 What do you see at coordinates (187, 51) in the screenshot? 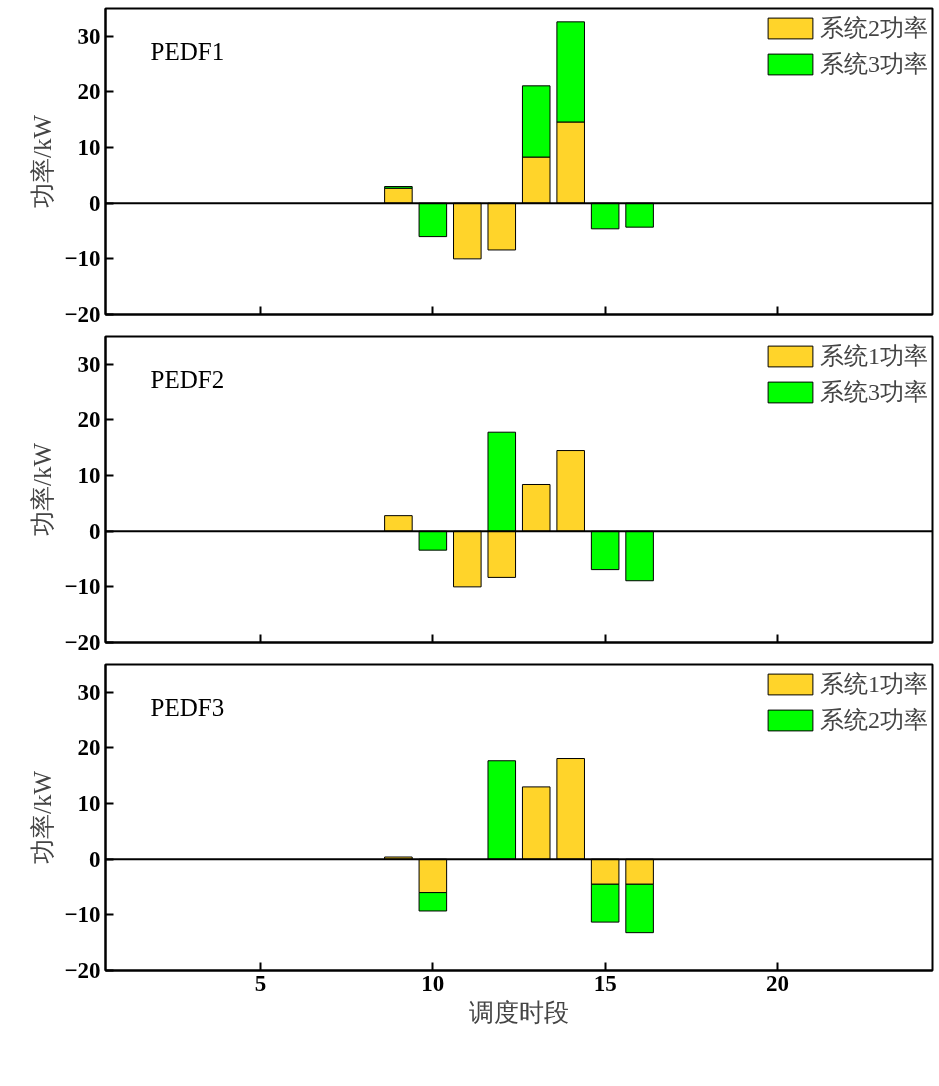
I see `text: PEDF1` at bounding box center [187, 51].